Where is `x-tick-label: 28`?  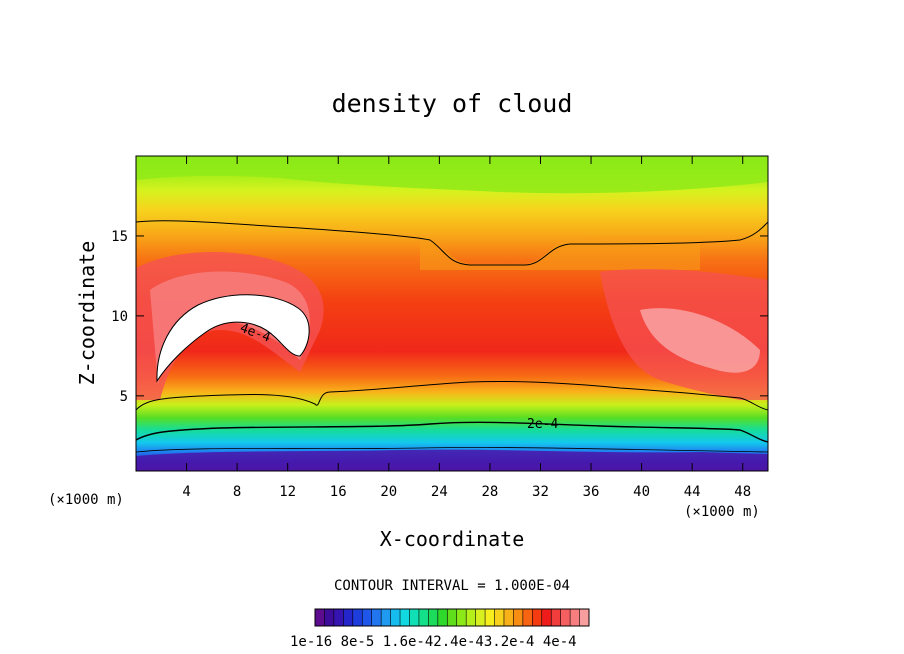 x-tick-label: 28 is located at coordinates (489, 492).